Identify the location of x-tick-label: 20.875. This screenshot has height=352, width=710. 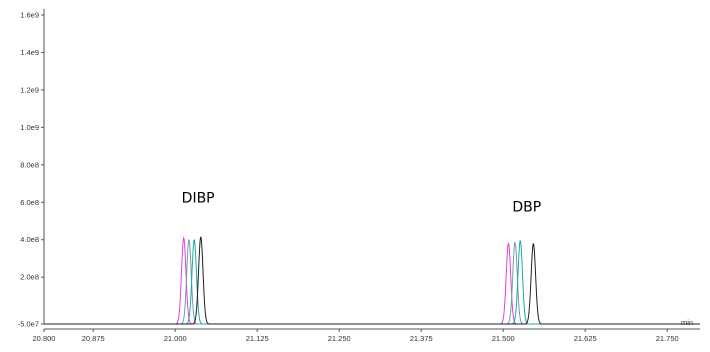
(93, 338).